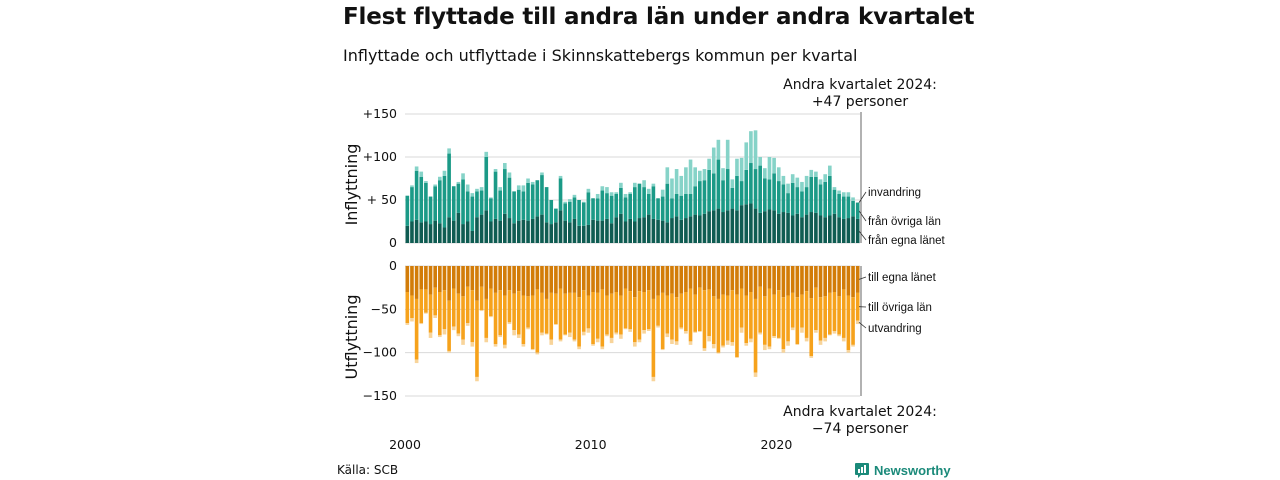 This screenshot has height=480, width=1280. Describe the element at coordinates (351, 337) in the screenshot. I see `y-axis-title-out: Utflyttning` at that location.